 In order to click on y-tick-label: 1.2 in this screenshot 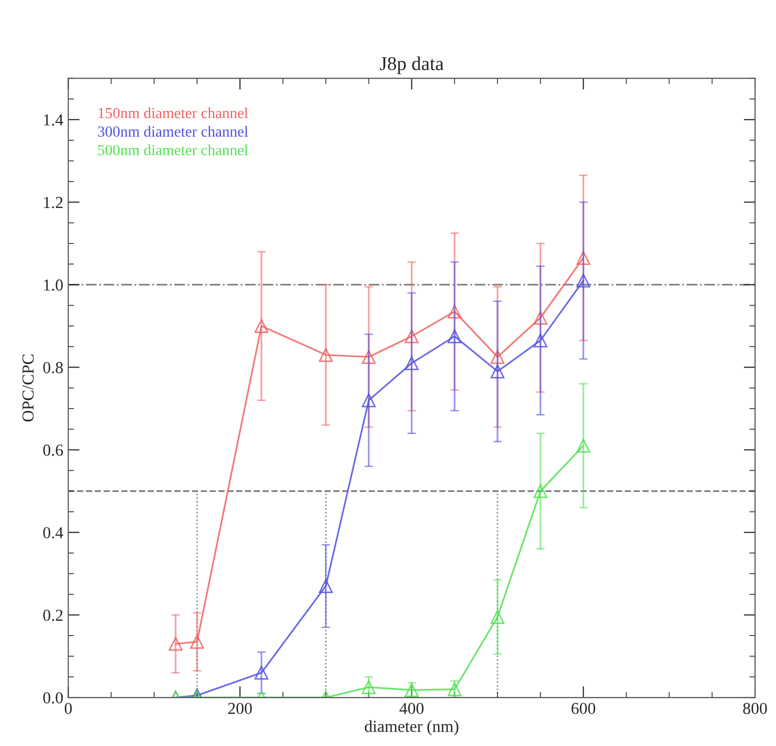, I will do `click(53, 202)`.